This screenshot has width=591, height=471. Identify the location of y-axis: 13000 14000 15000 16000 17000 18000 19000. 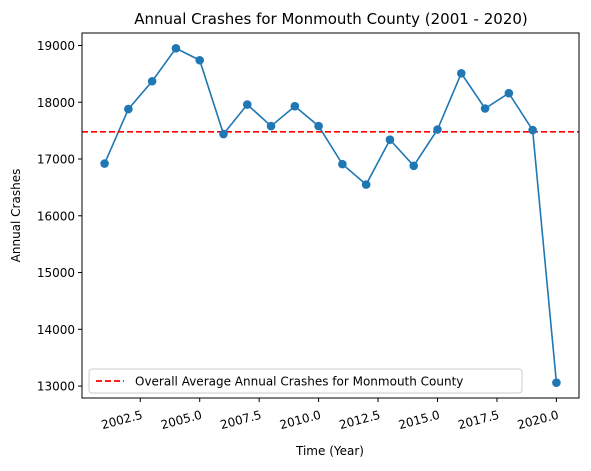
(59, 216).